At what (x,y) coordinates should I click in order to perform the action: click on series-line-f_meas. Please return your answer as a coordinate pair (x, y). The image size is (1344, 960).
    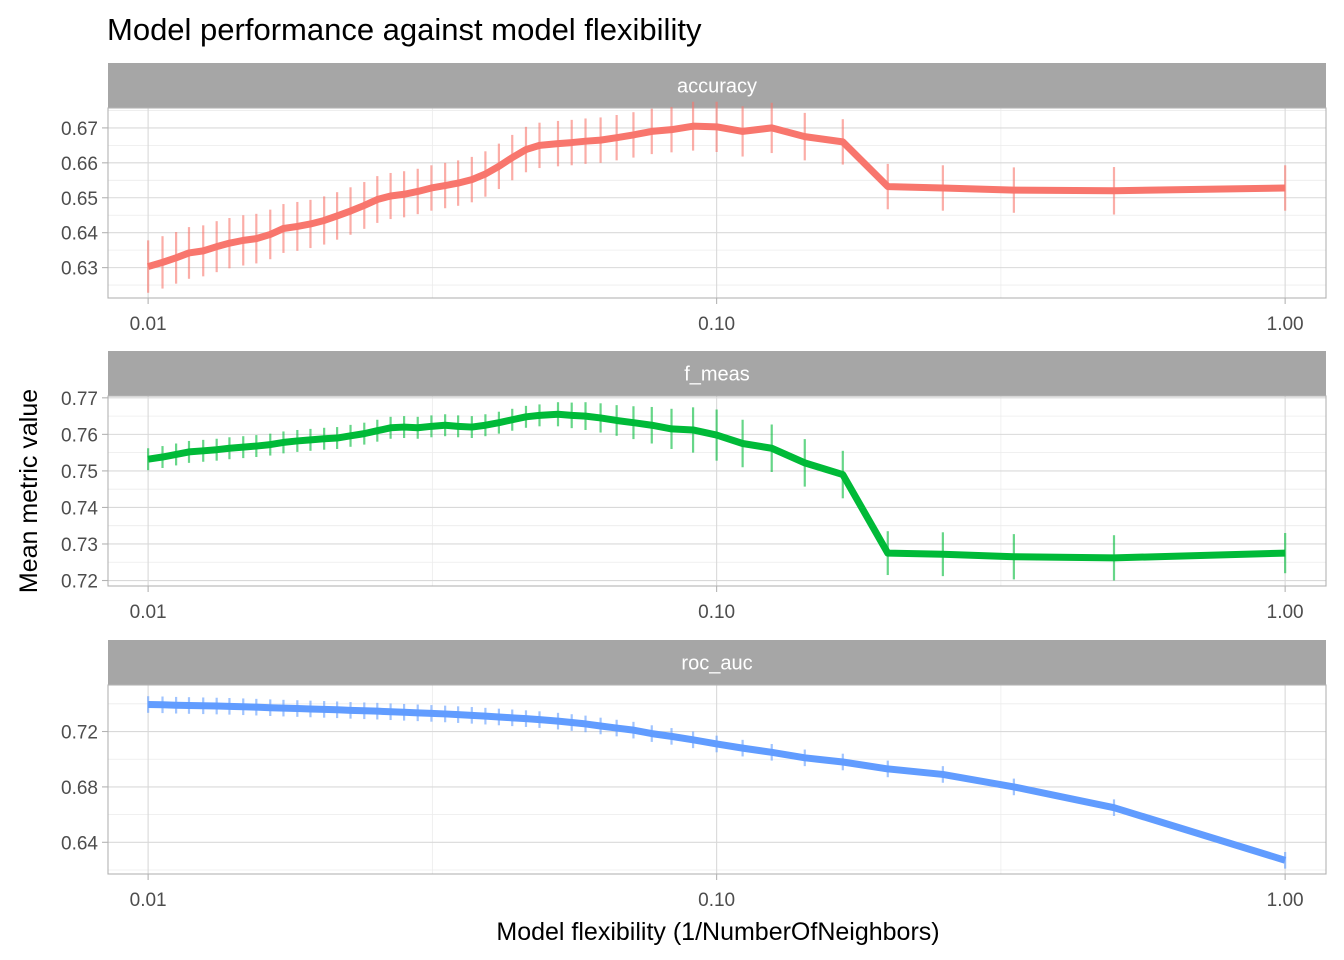
    Looking at the image, I should click on (716, 486).